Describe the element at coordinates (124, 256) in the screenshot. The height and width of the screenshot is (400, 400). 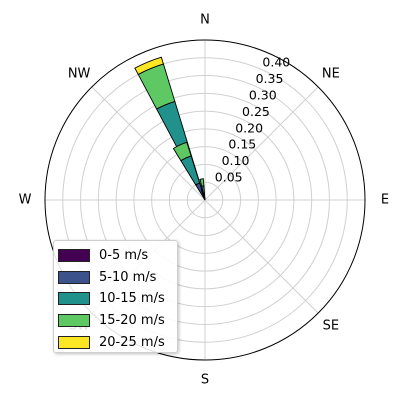
I see `legend-label: 0-5 m/s` at that location.